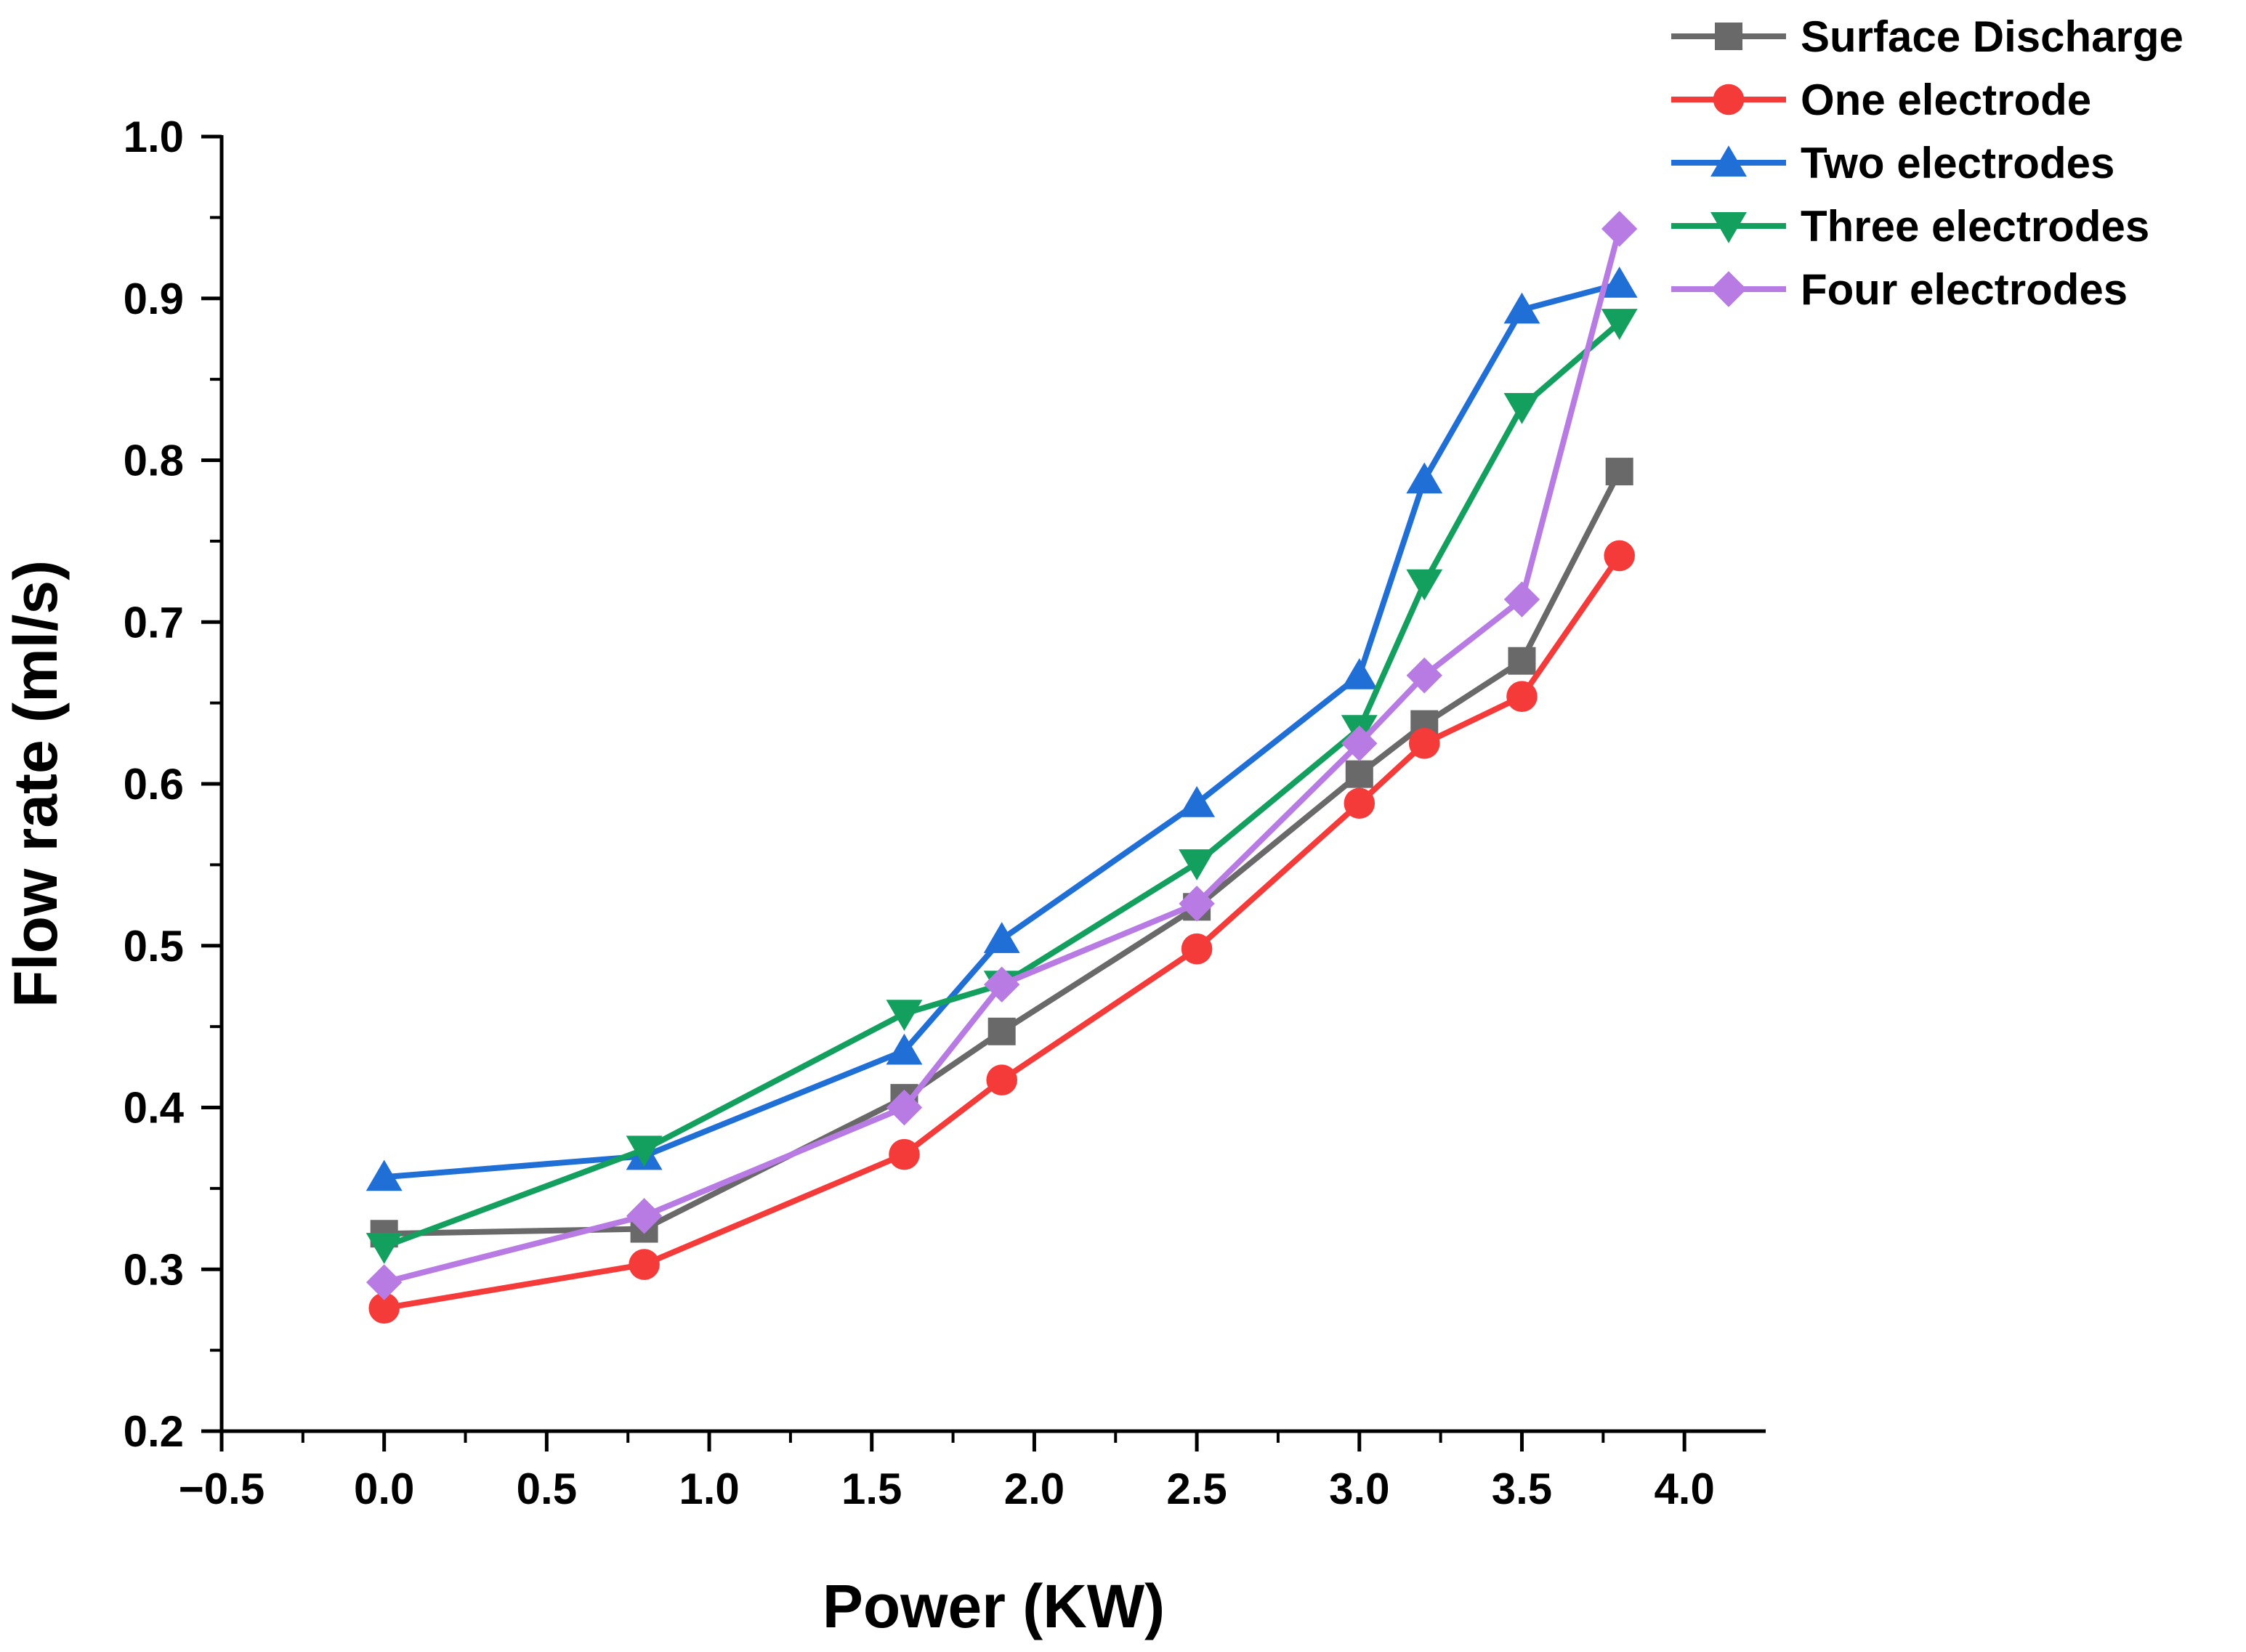 The width and height of the screenshot is (2246, 1652). Describe the element at coordinates (1522, 1489) in the screenshot. I see `x-tick-label: 3.5` at that location.